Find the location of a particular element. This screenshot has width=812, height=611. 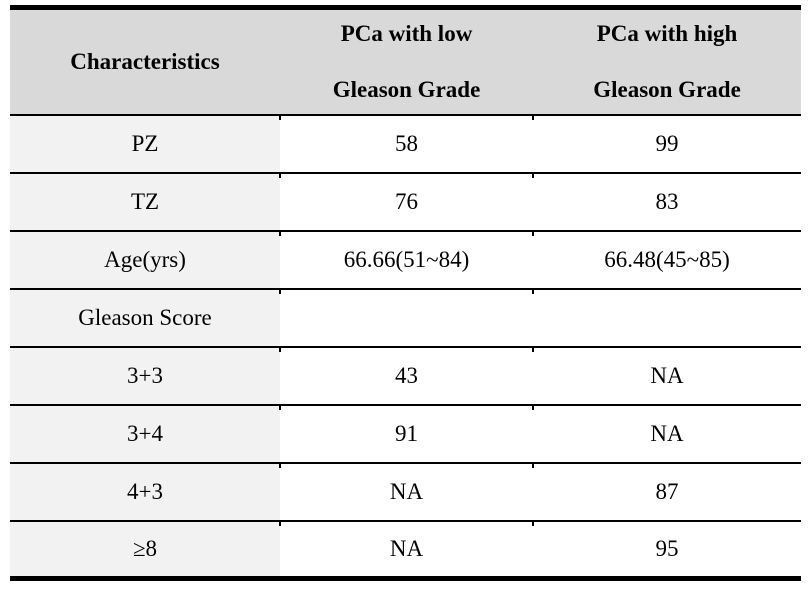

table-row-gleason-score: Gleason Score is located at coordinates (405, 317).